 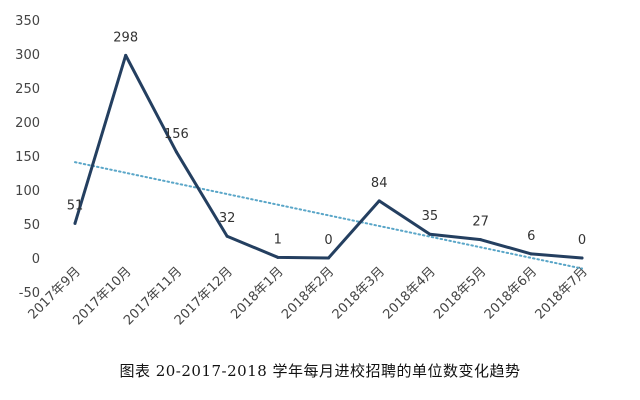 What do you see at coordinates (379, 183) in the screenshot?
I see `data-label: 84` at bounding box center [379, 183].